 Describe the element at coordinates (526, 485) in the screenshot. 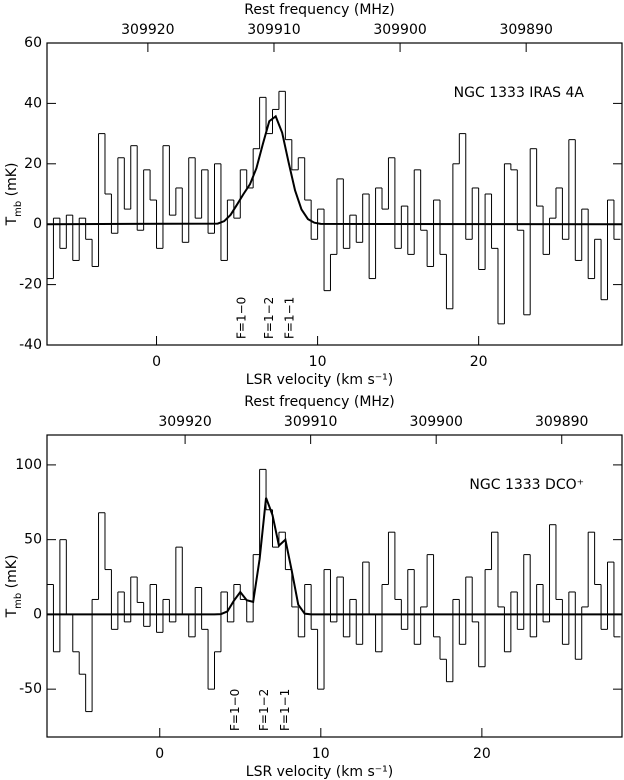

I see `panel-title: NGC 1333 DCO⁺` at that location.